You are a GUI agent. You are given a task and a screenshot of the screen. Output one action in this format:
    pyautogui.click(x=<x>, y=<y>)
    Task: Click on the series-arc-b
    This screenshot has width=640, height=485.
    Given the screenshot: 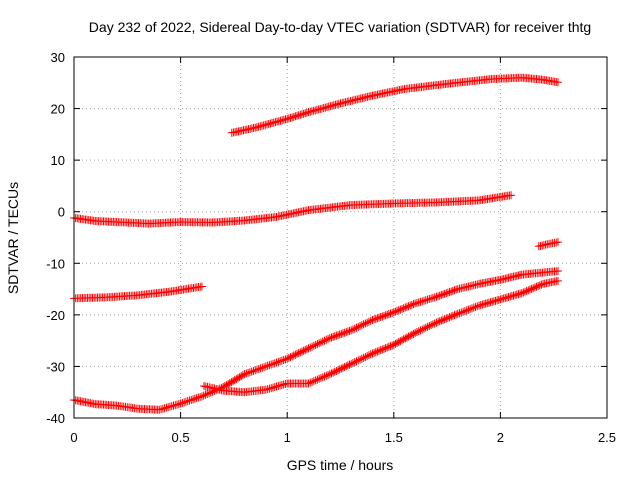 What is the action you would take?
    pyautogui.click(x=381, y=336)
    